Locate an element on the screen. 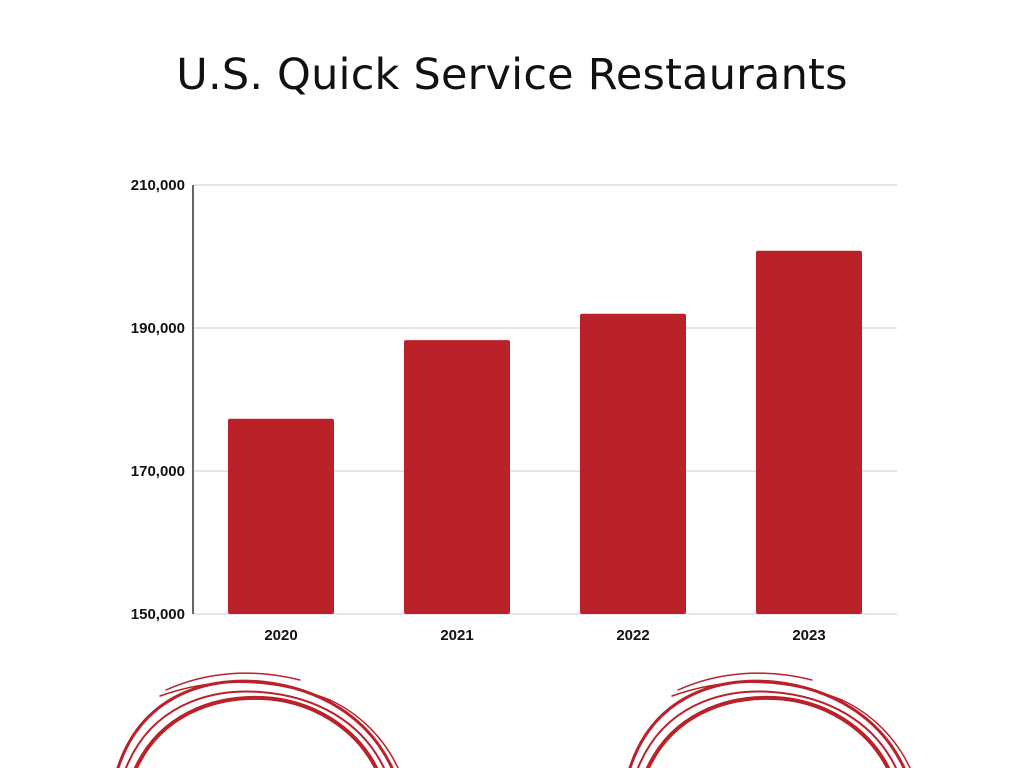 This screenshot has width=1024, height=768. bar-2020 is located at coordinates (281, 516).